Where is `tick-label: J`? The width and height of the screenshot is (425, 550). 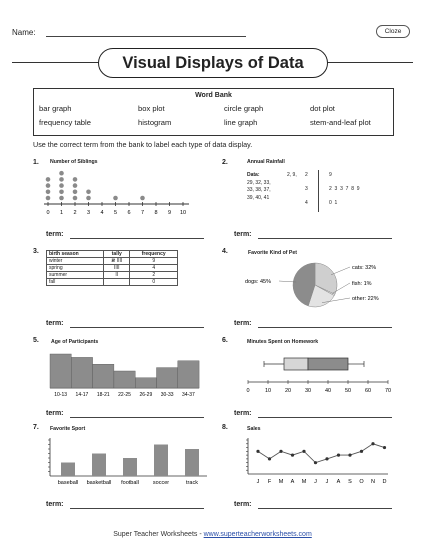
tick-label: J is located at coordinates (258, 482).